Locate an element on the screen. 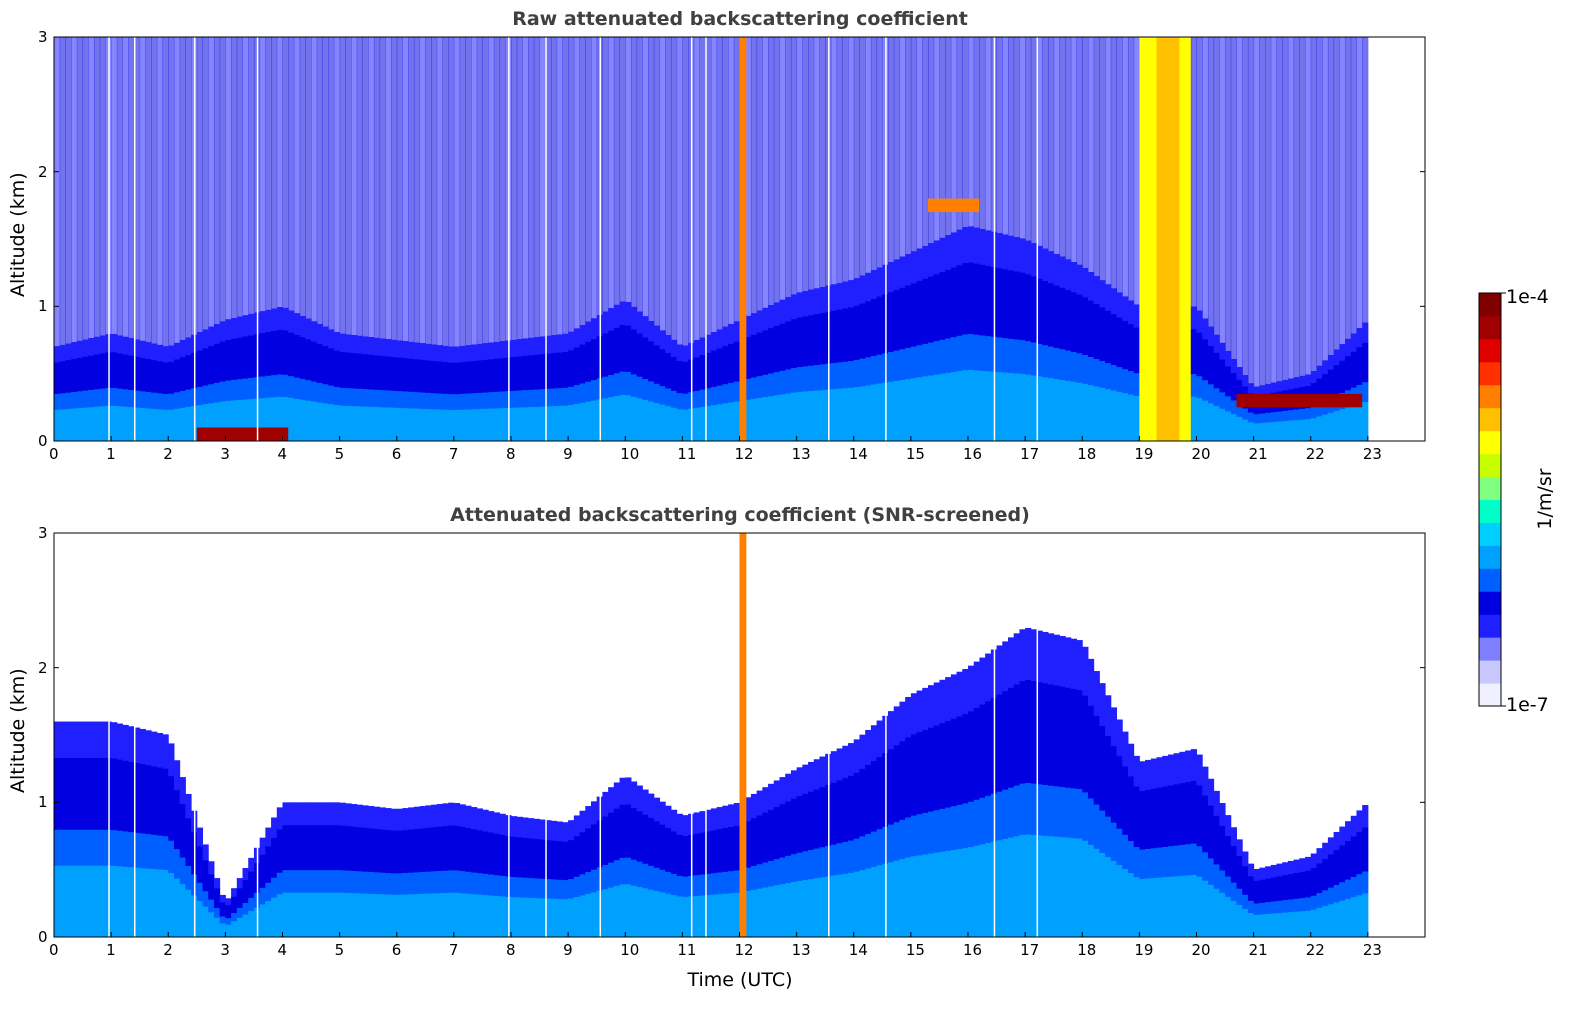  raw-x-tick-label: 15 is located at coordinates (915, 454).